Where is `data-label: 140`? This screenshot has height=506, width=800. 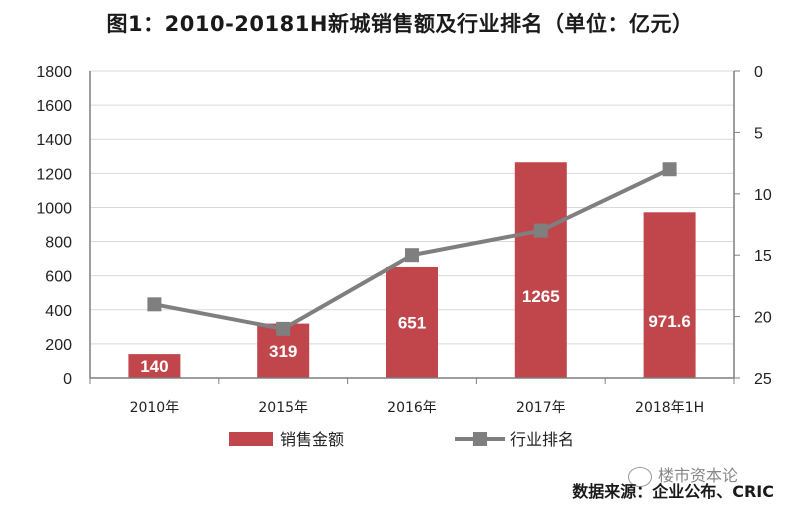 data-label: 140 is located at coordinates (154, 366).